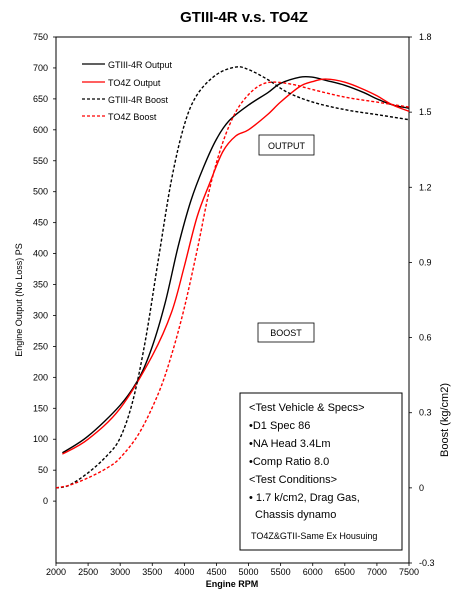  What do you see at coordinates (289, 462) in the screenshot?
I see `spec-box-line-3: •Comp Ratio 8.0` at bounding box center [289, 462].